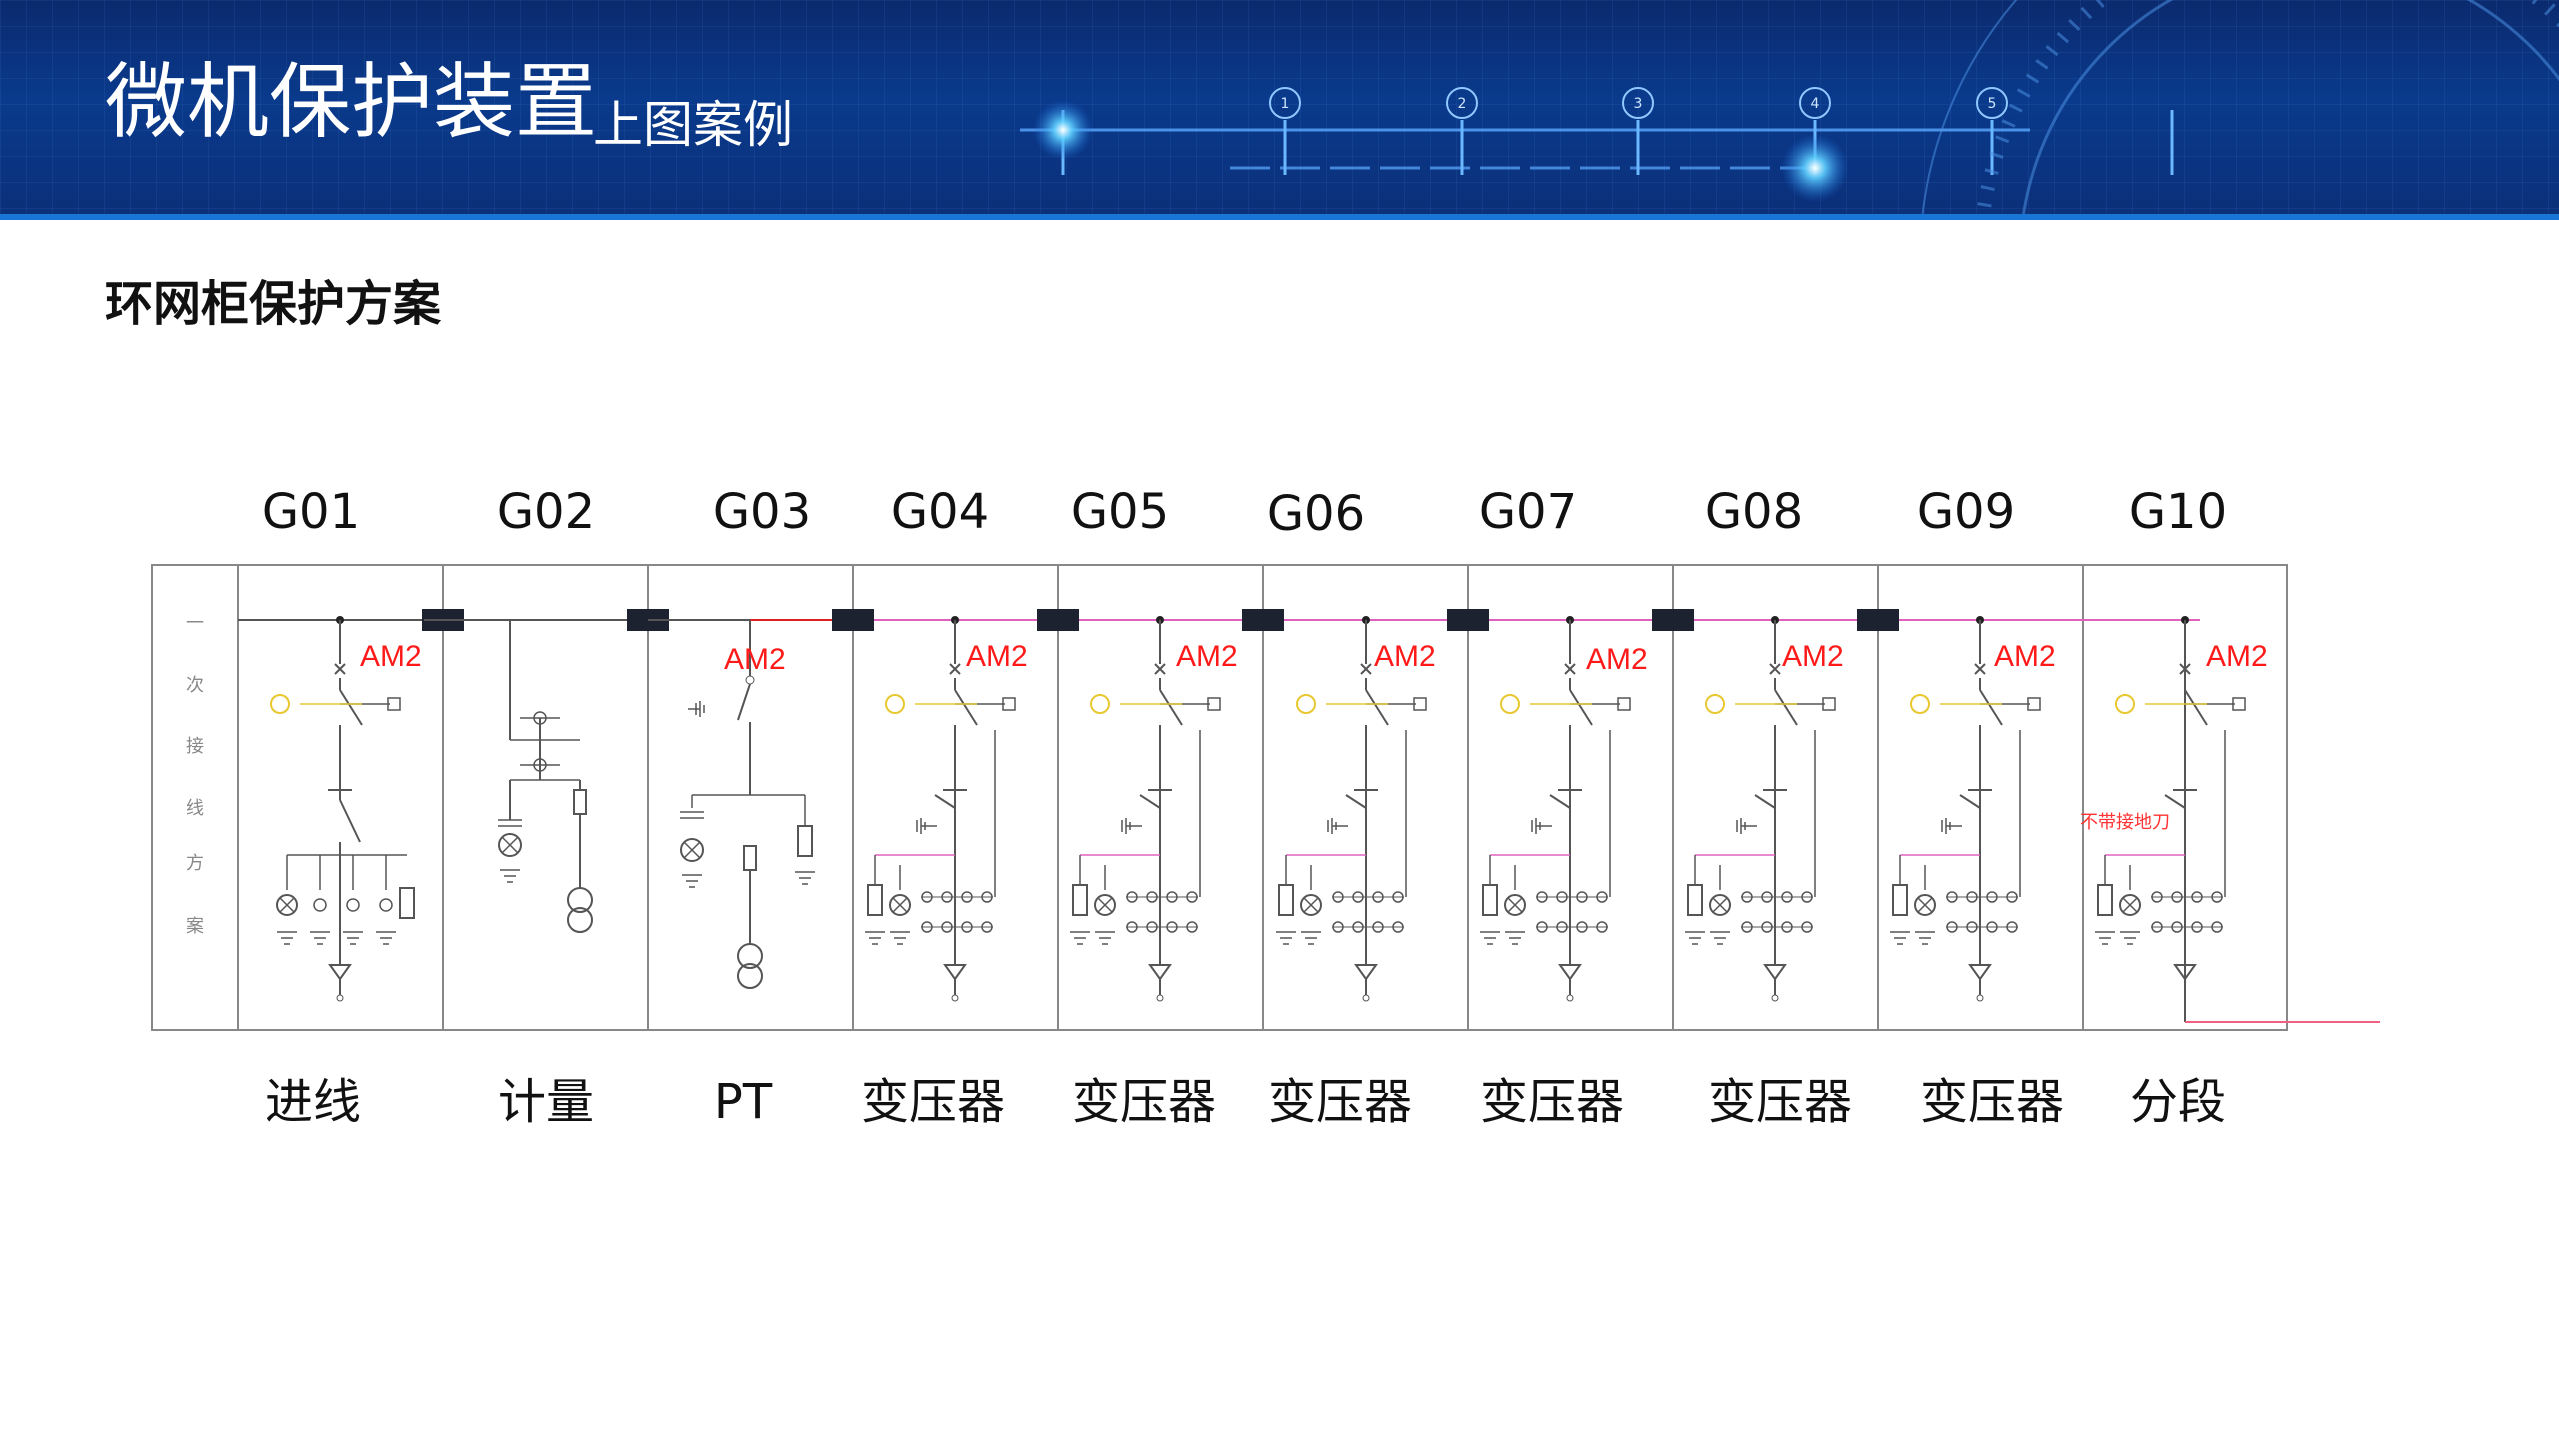 This screenshot has height=1440, width=2559. What do you see at coordinates (1754, 512) in the screenshot?
I see `cabinet-code: G08` at bounding box center [1754, 512].